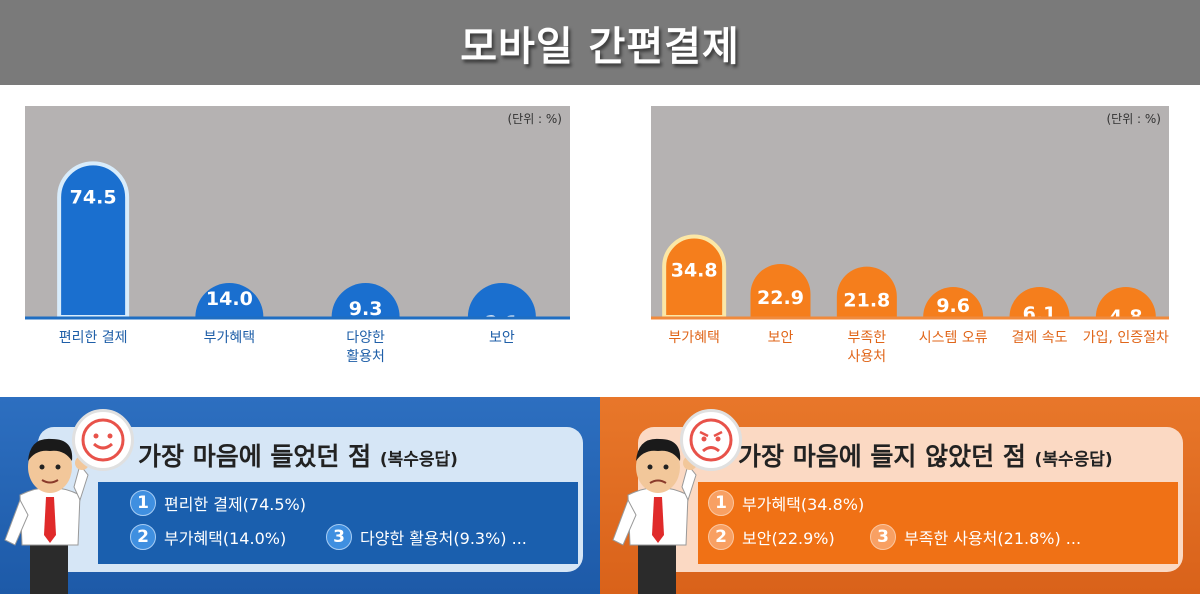 The height and width of the screenshot is (594, 1200). I want to click on liked-title-text: 가장 마음에 들었던 점, so click(255, 456).